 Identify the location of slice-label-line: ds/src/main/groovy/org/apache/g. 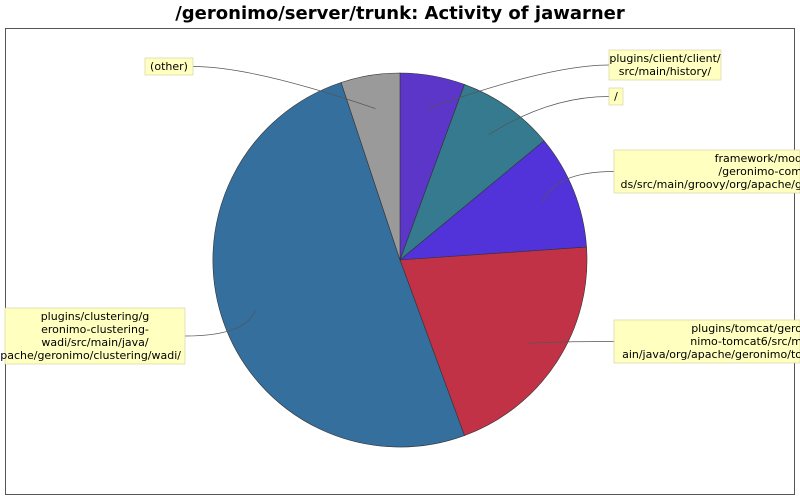
(710, 184).